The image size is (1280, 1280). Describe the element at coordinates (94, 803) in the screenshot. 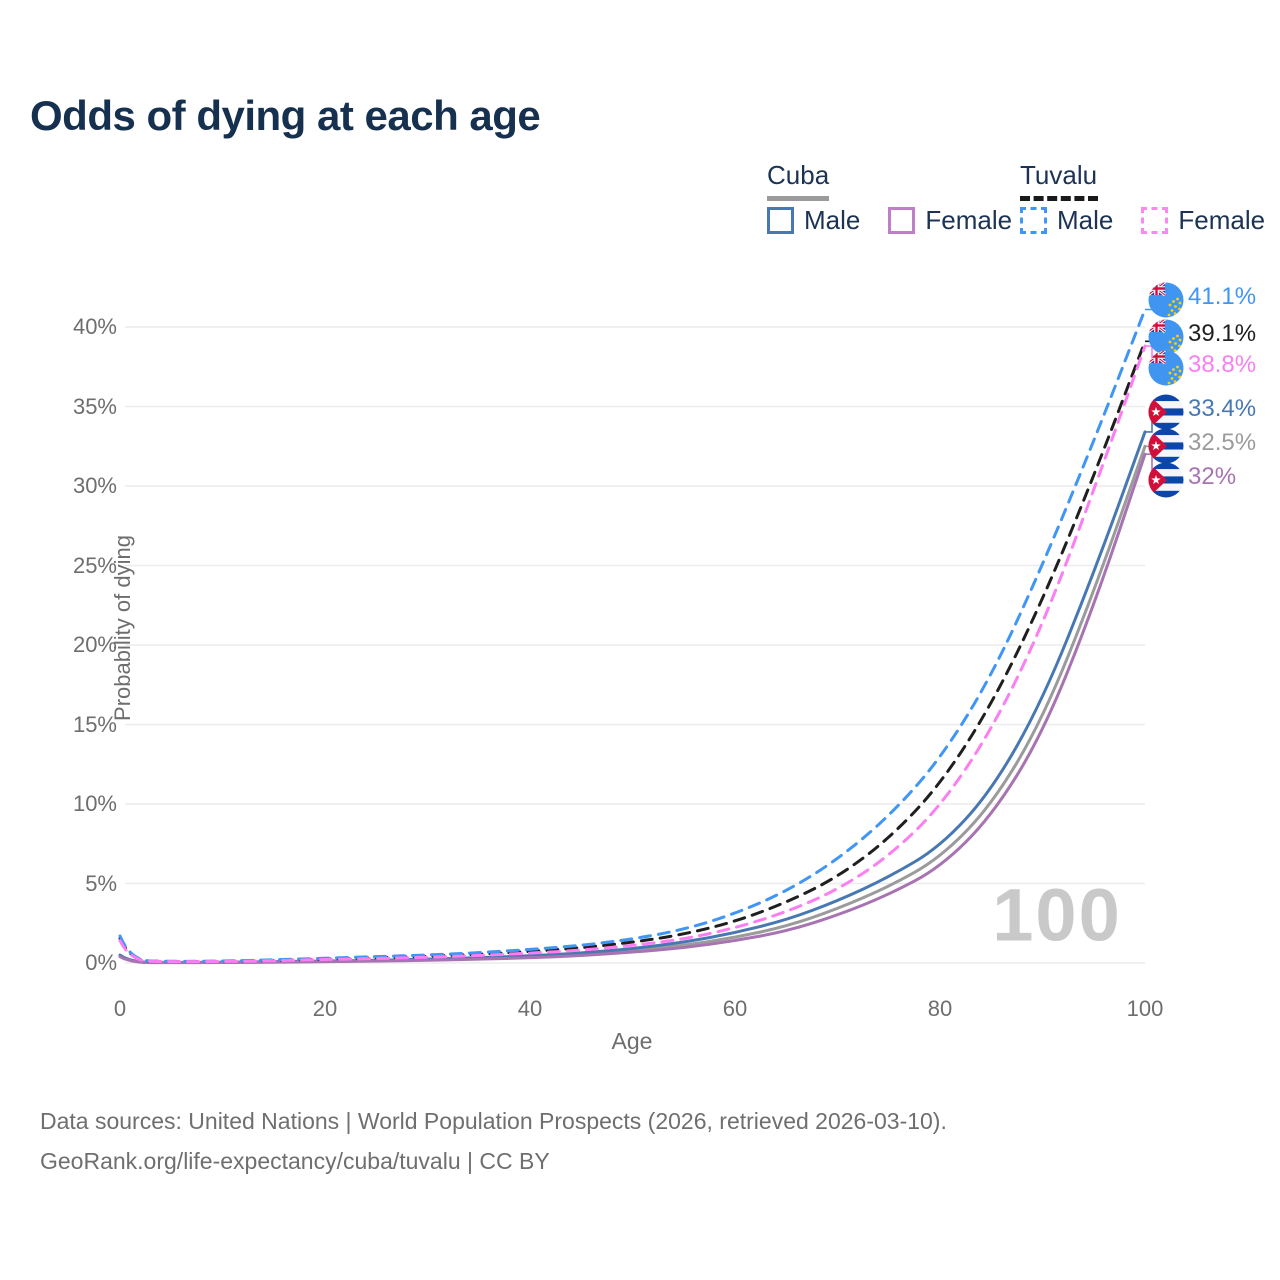

I see `y-tick-label: 10%` at that location.